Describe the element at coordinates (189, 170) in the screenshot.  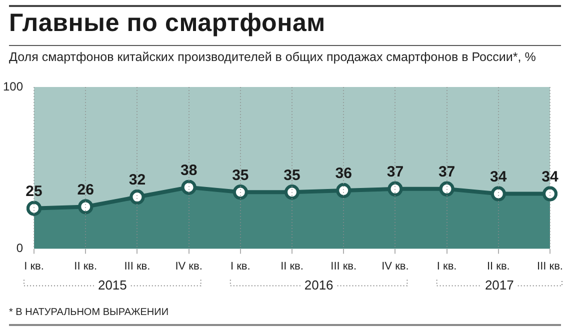
I see `data-label: 38` at that location.